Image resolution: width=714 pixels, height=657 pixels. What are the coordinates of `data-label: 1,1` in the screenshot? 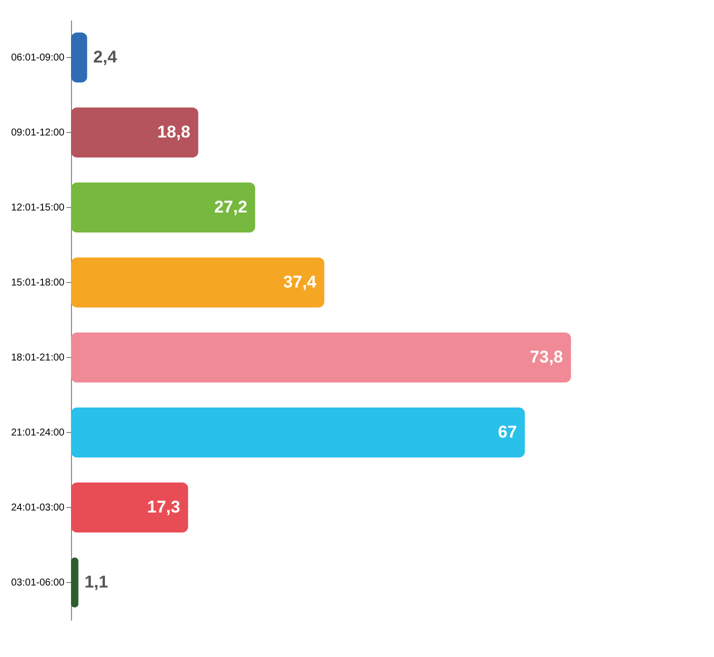 It's located at (96, 582).